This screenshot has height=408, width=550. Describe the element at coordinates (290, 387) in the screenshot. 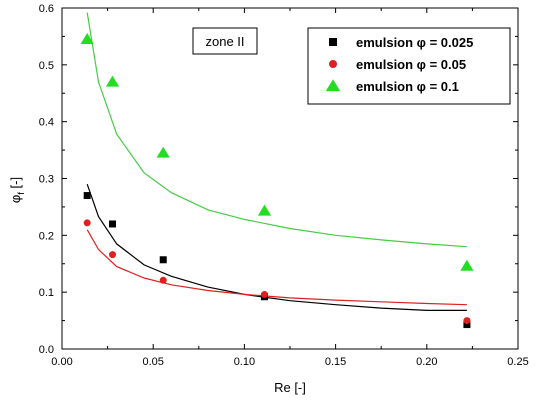

I see `x-axis-title: Re [-]` at that location.